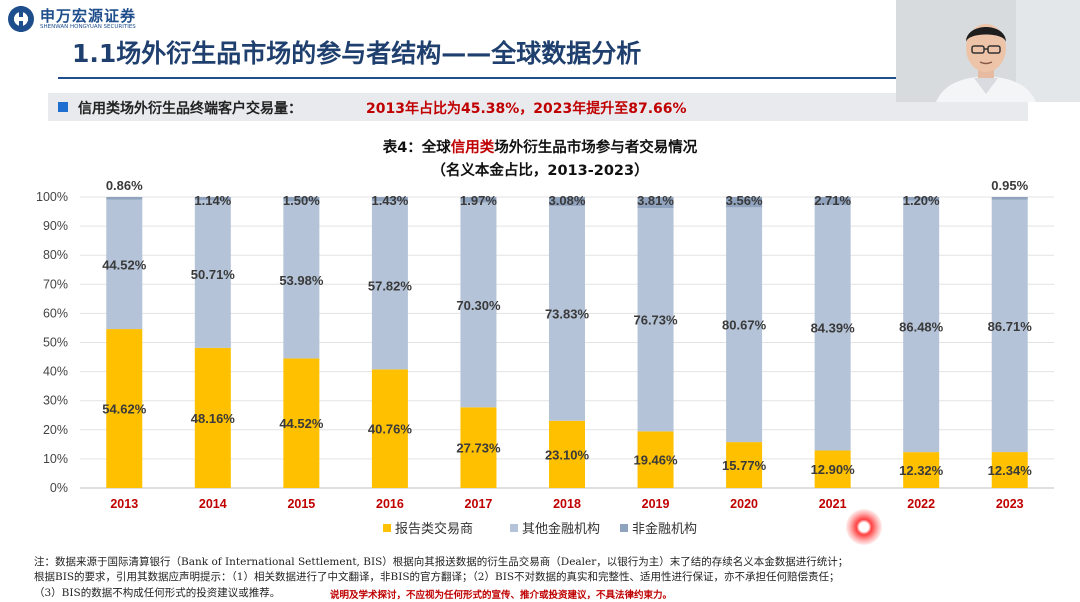 This screenshot has height=602, width=1080. I want to click on highlight-label: 信用类场外衍生品终端客户交易量：, so click(190, 109).